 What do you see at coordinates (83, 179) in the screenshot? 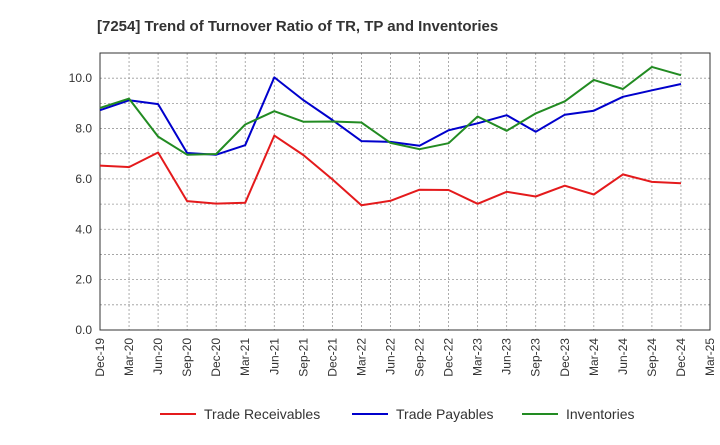
I see `y-tick-label: 6.0` at bounding box center [83, 179].